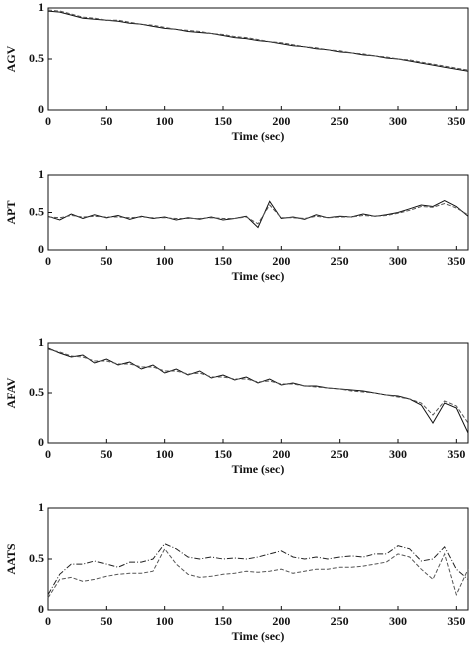 Image resolution: width=474 pixels, height=651 pixels. I want to click on y-axis-label: AGV, so click(11, 58).